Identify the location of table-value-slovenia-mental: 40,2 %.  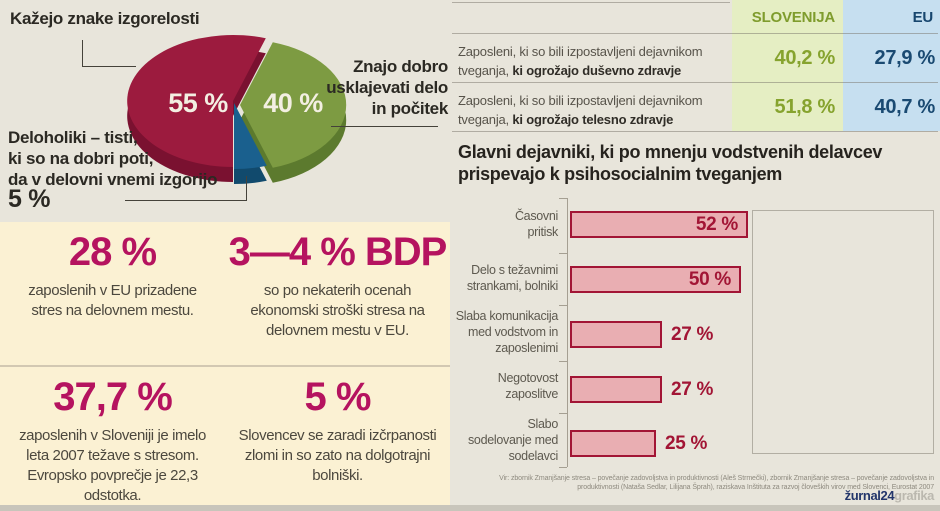
(805, 58).